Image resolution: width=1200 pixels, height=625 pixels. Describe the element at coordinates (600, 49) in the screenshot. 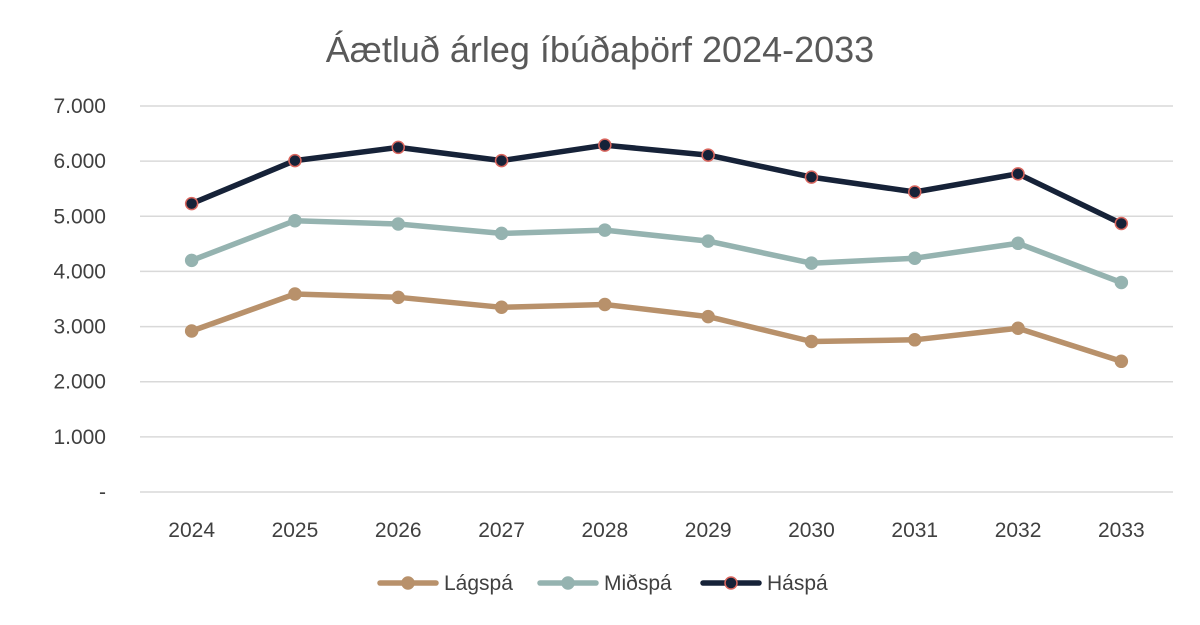

I see `chart-title: Áætluð árleg íbúðaþörf 2024-2033` at that location.